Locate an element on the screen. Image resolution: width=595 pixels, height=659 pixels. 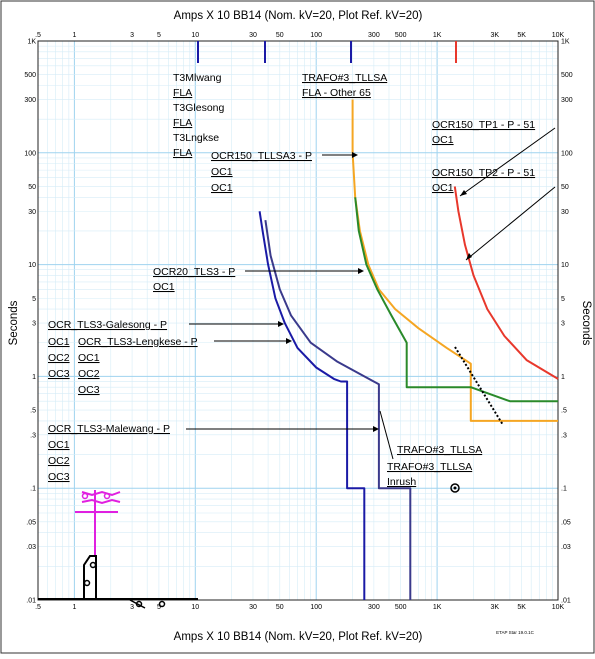
y-axis-label-right: Seconds is located at coordinates (586, 323).